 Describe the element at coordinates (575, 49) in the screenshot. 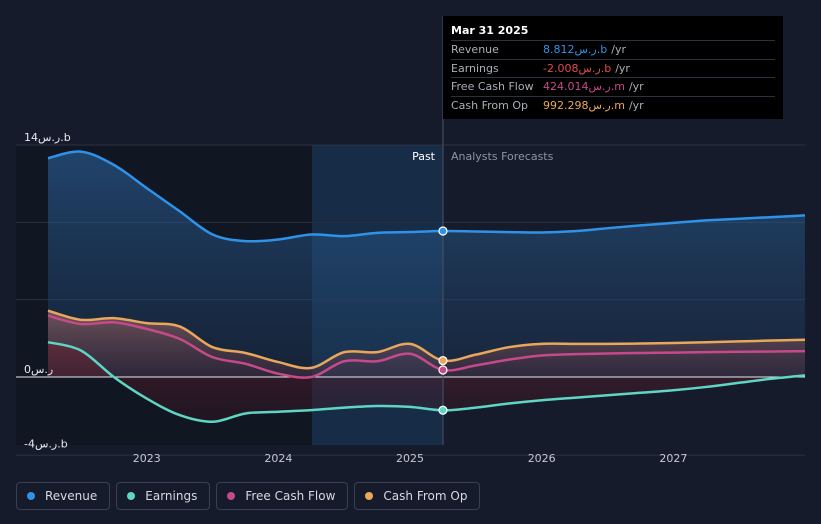

I see `tooltip-value: 8.812ر.س.b` at that location.